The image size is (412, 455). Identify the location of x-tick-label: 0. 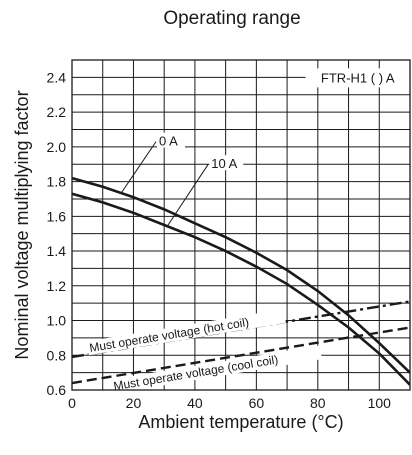
(72, 403).